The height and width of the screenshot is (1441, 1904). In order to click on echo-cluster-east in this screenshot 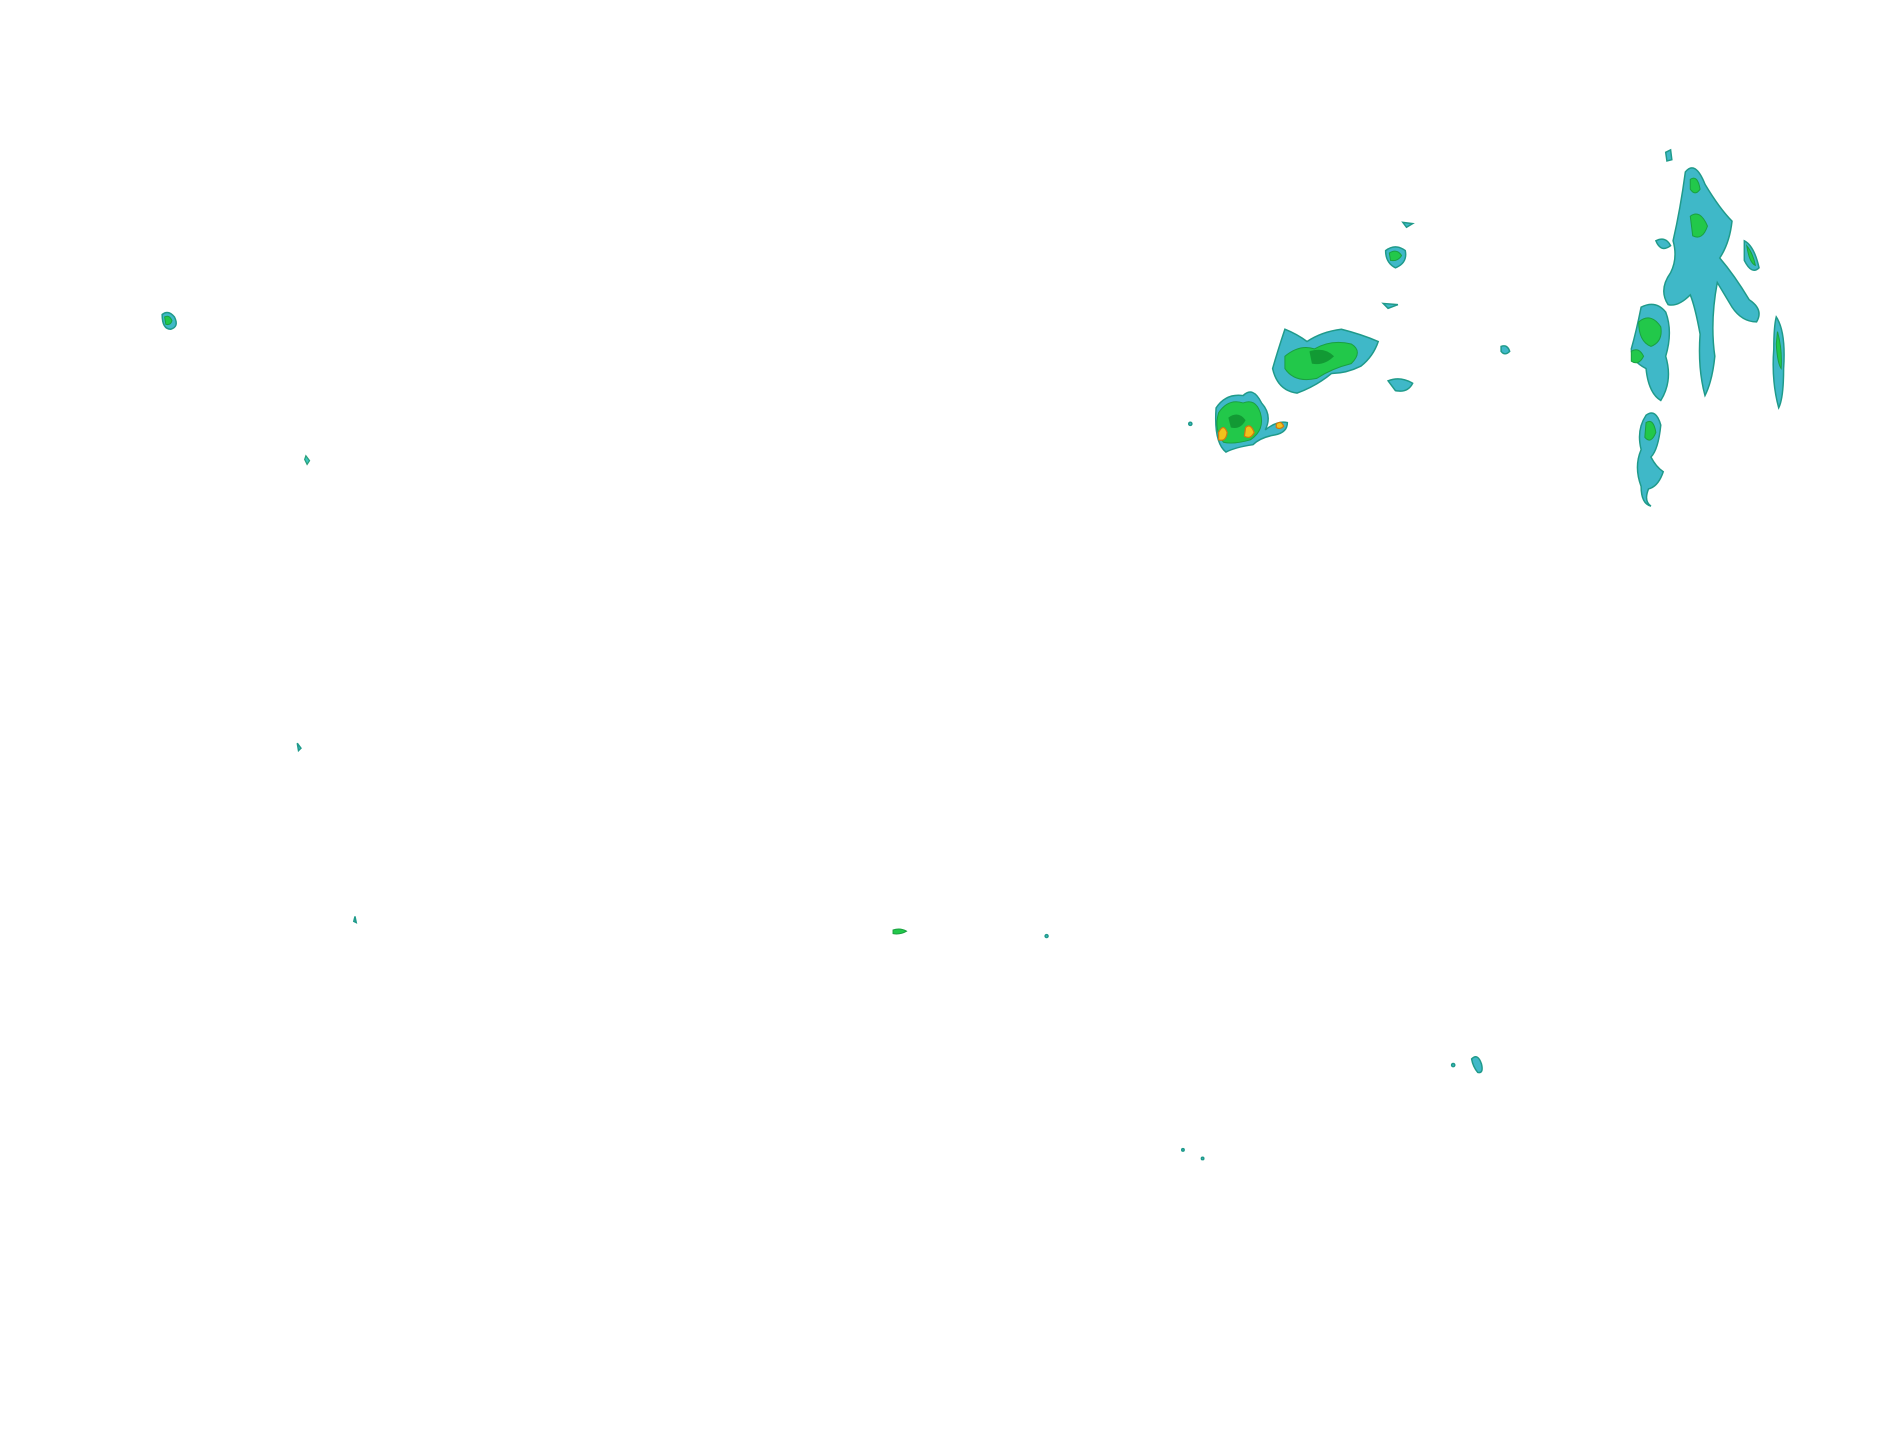, I will do `click(1707, 327)`.